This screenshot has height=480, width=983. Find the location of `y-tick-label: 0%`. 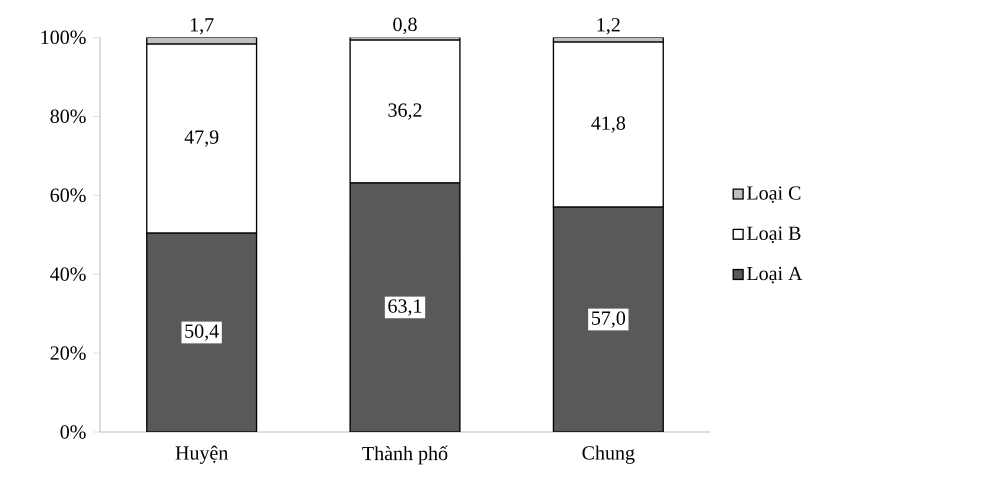

y-tick-label: 0% is located at coordinates (73, 432).